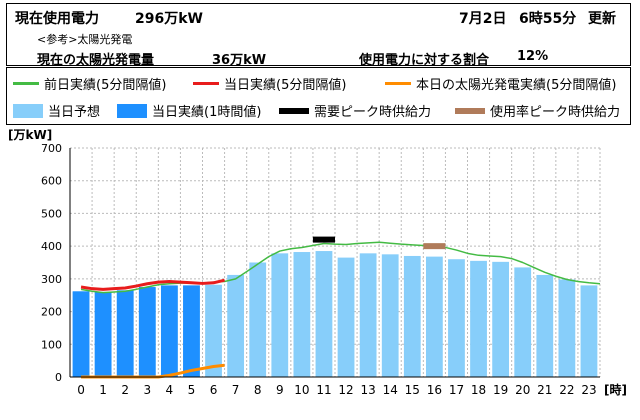 The width and height of the screenshot is (640, 420). What do you see at coordinates (58, 377) in the screenshot?
I see `y-tick-label: 0` at bounding box center [58, 377].